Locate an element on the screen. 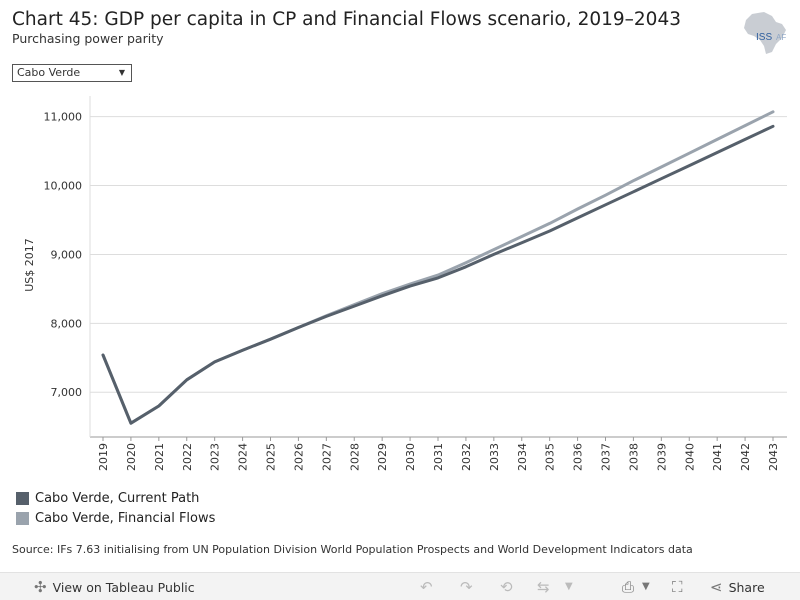 The width and height of the screenshot is (800, 600). legend-label-financial-flows: Cabo Verde, Financial Flows is located at coordinates (125, 518).